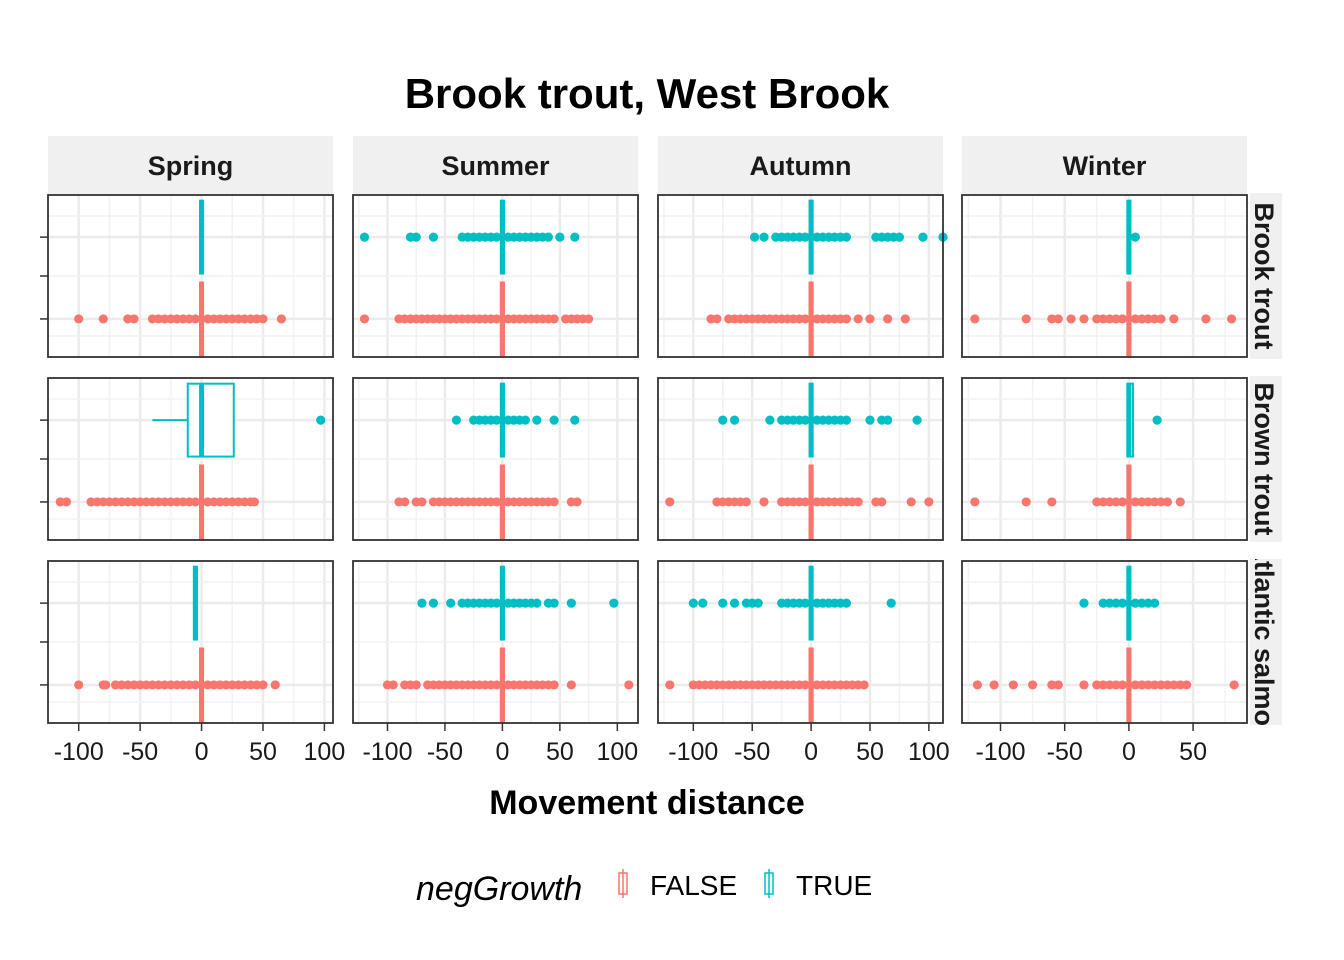 This screenshot has height=960, width=1344. I want to click on panel-r2-c0, so click(190, 642).